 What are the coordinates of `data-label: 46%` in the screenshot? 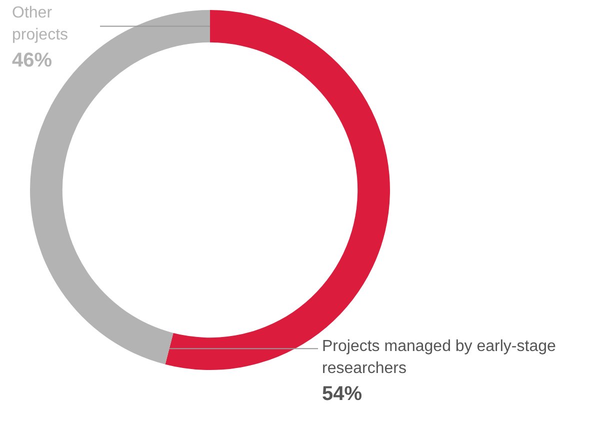 It's located at (32, 61).